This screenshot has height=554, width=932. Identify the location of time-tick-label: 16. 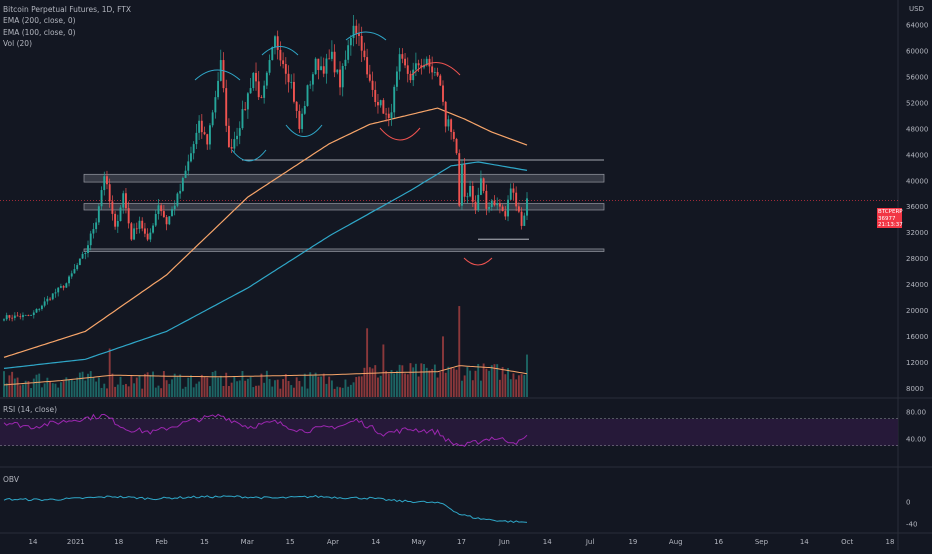
(718, 542).